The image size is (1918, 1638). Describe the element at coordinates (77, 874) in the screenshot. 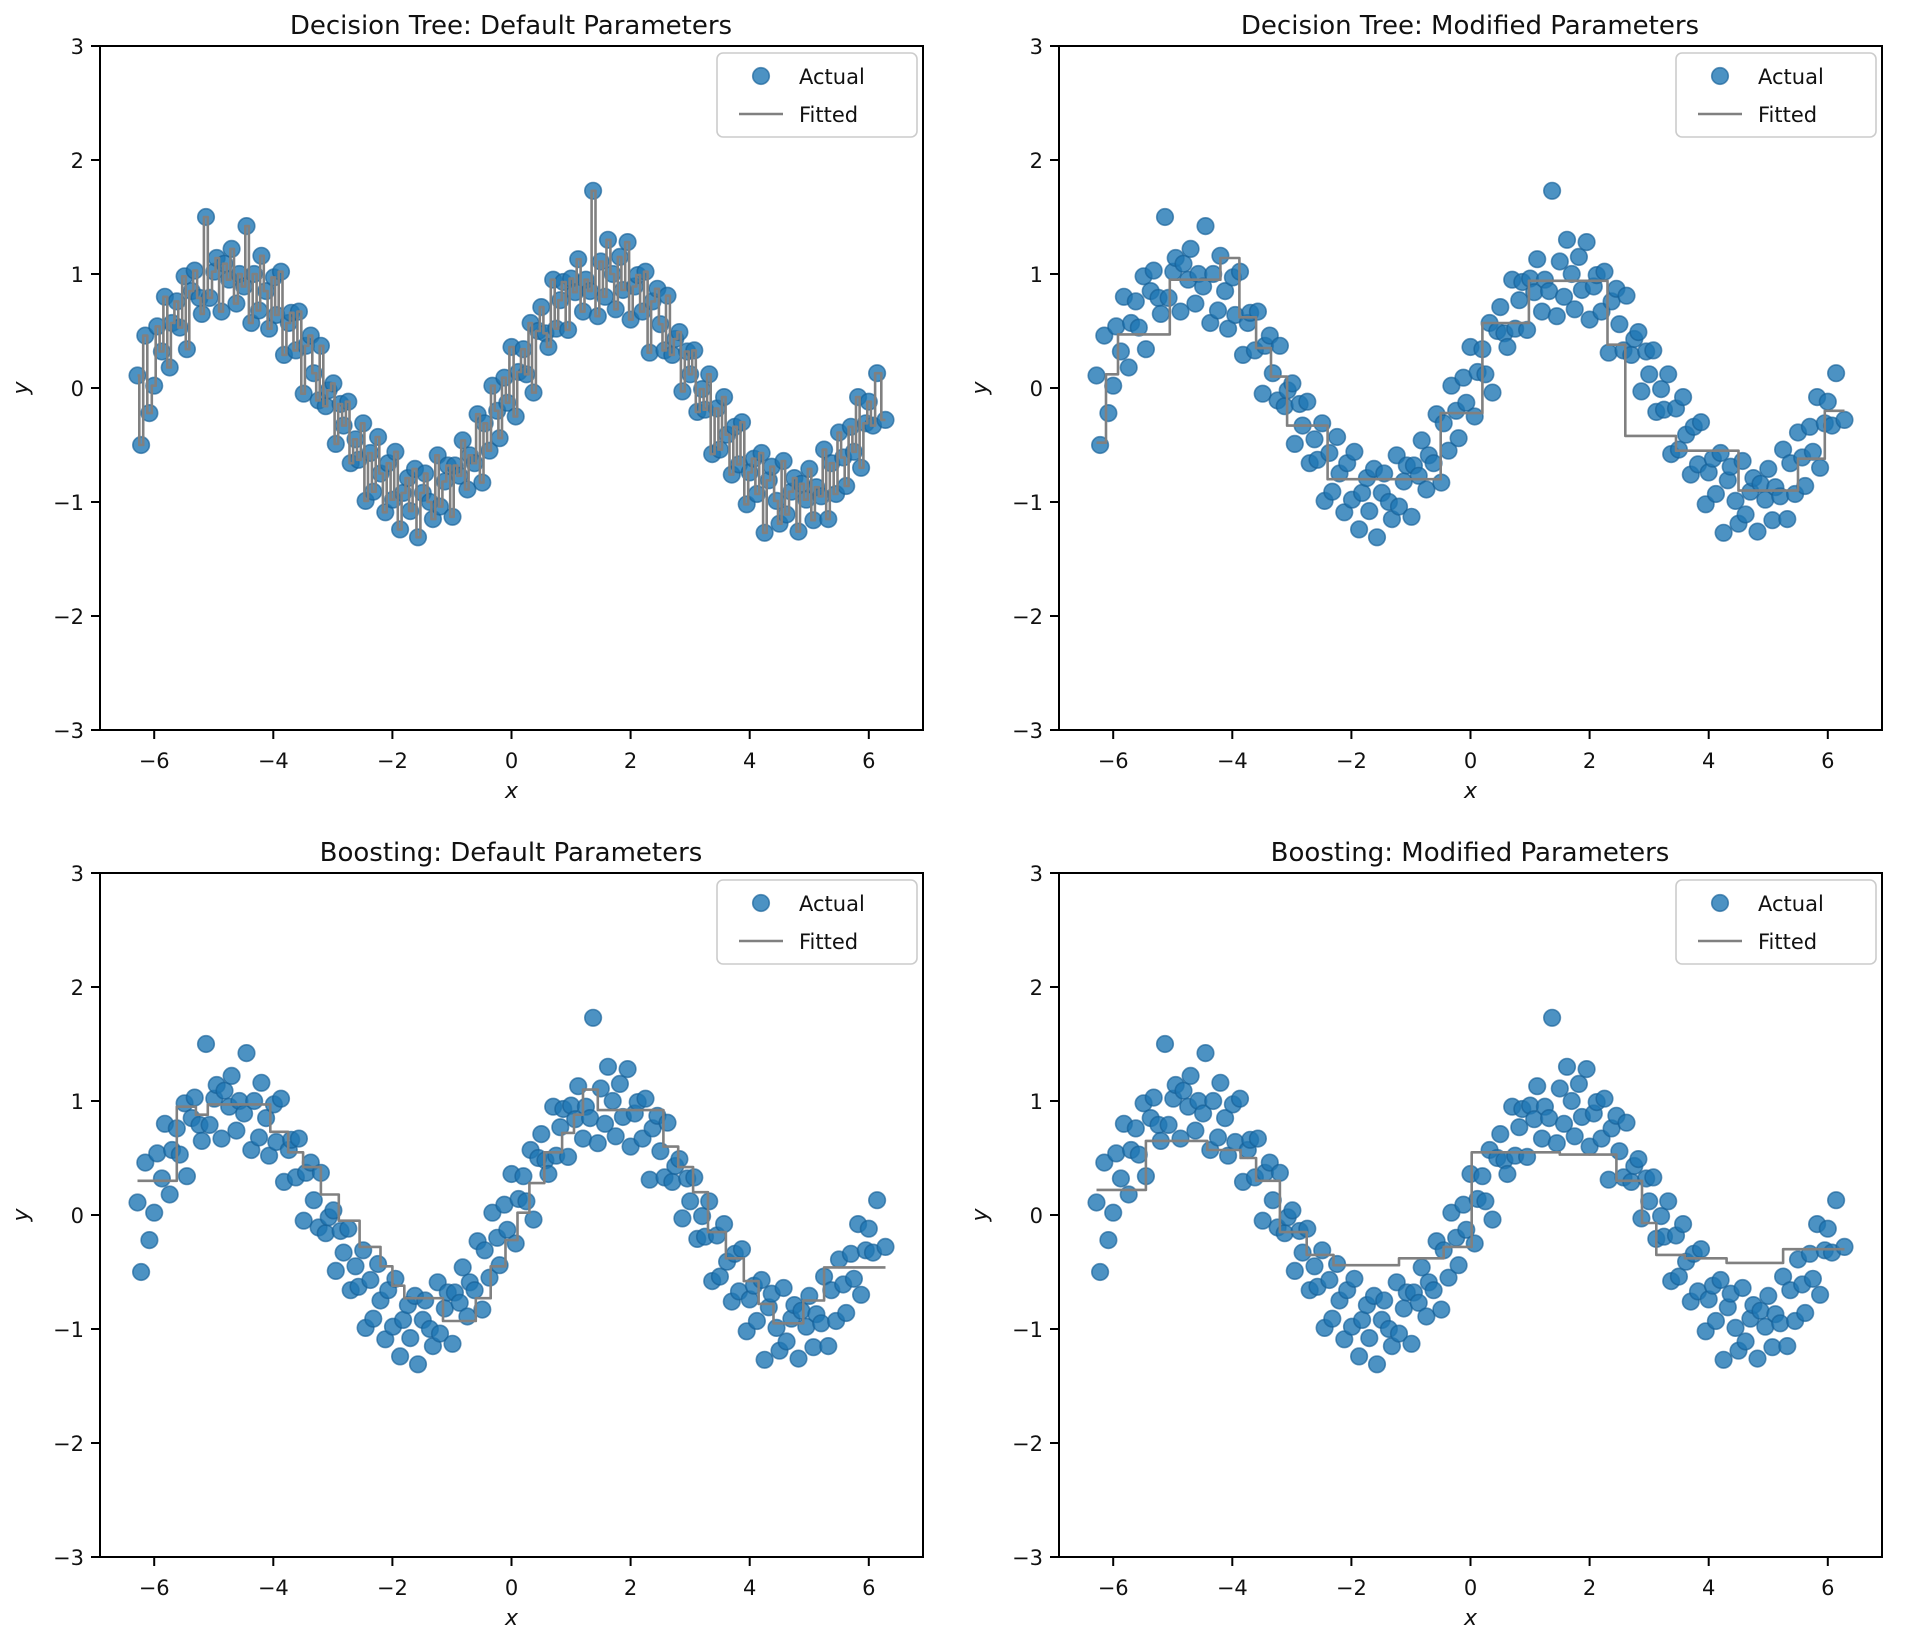

I see `y-axis-tick-label: 3` at that location.